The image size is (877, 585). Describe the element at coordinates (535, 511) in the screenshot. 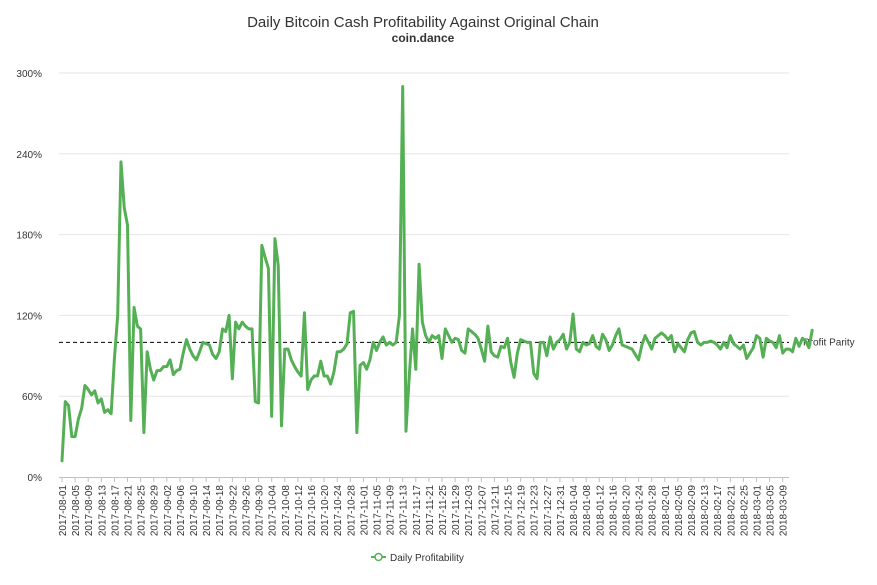

I see `x-tick-label: 2017-12-23` at that location.